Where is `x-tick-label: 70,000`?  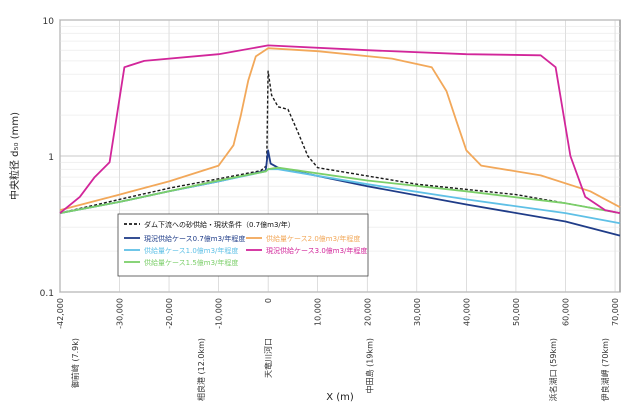 x-tick-label: 70,000 is located at coordinates (615, 312).